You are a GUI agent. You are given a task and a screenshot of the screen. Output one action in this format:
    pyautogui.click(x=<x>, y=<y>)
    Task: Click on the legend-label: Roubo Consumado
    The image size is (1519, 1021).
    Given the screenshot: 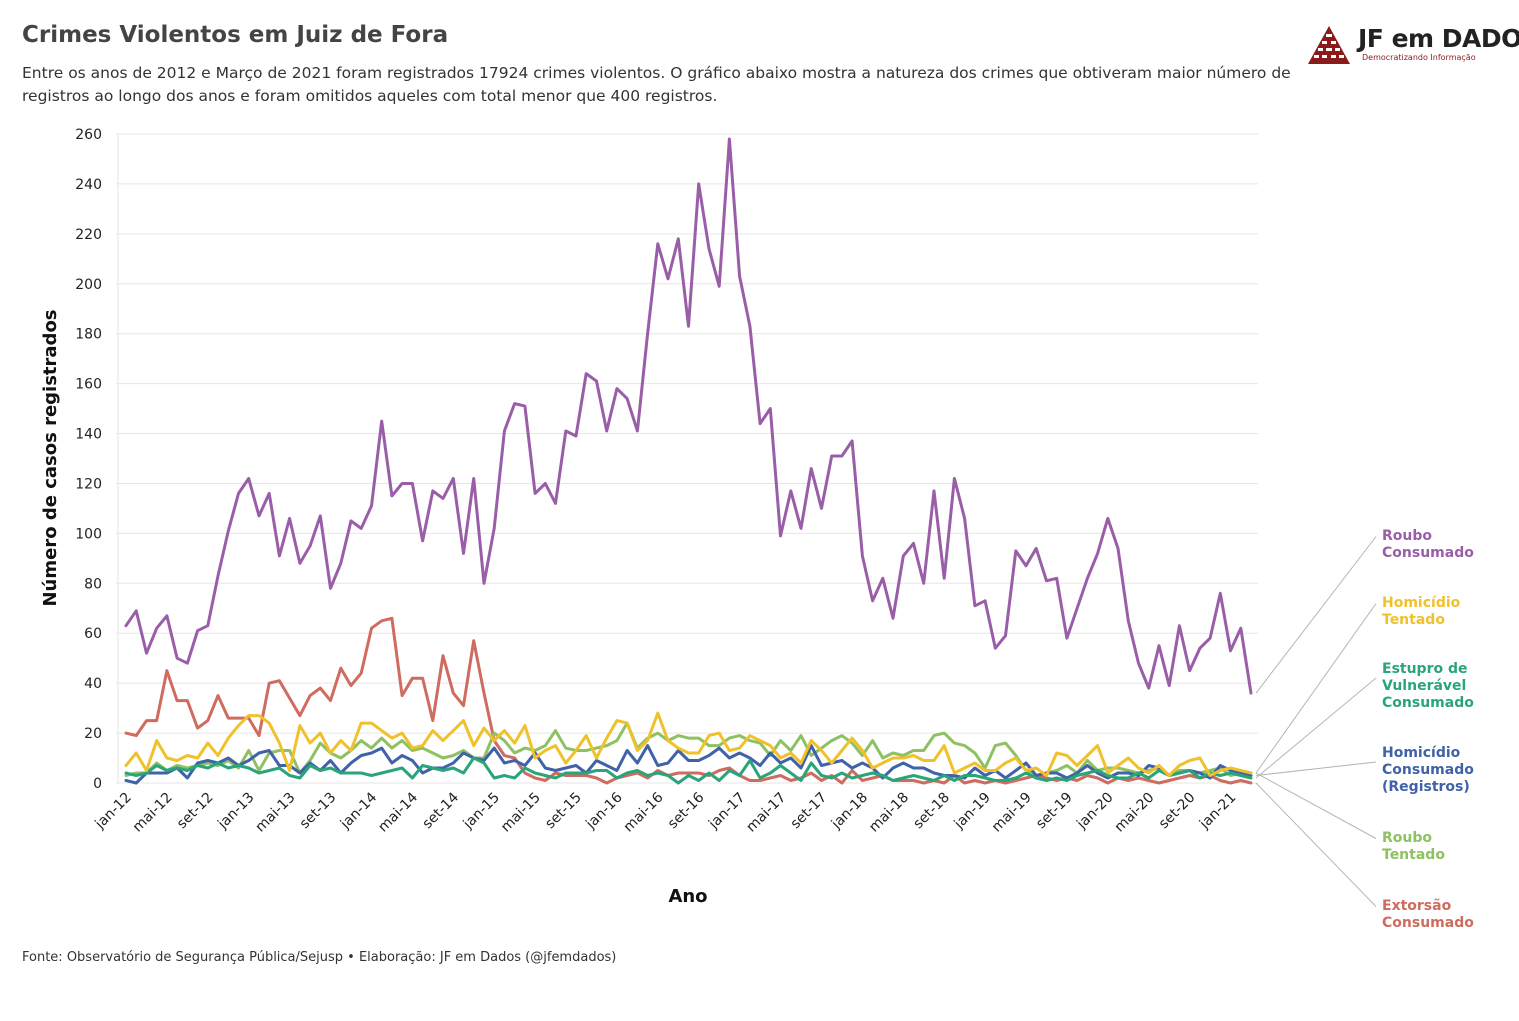 What is the action you would take?
    pyautogui.click(x=1428, y=544)
    